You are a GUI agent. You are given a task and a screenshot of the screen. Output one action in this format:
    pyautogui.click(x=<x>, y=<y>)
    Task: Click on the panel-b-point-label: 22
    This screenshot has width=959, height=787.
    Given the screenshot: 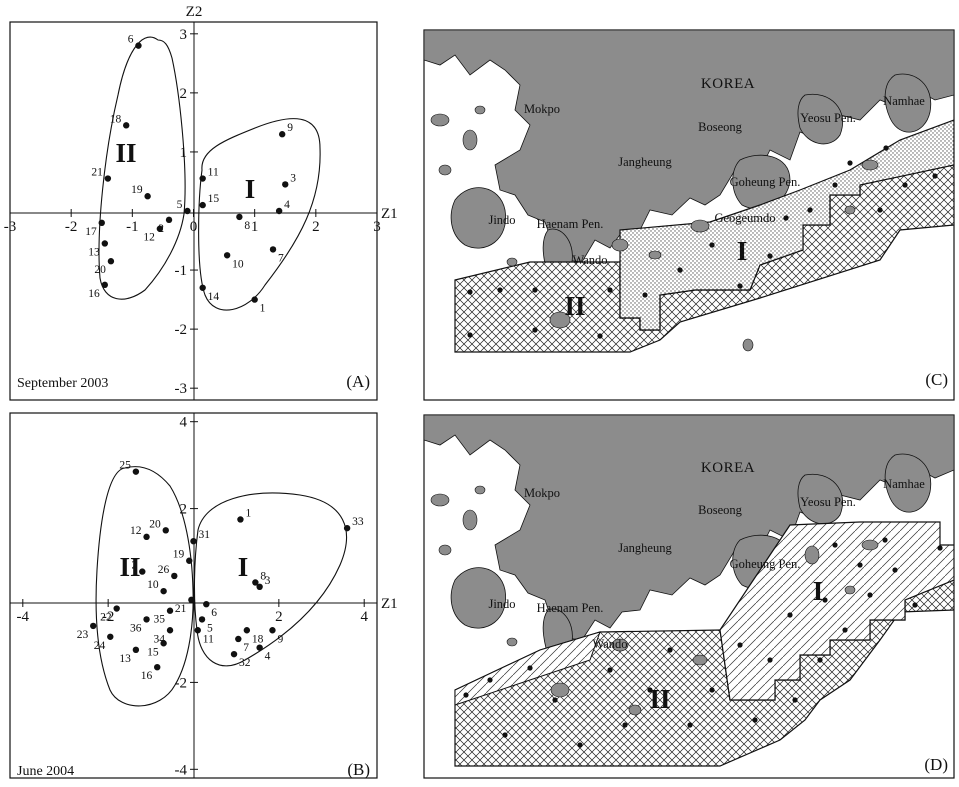 What is the action you would take?
    pyautogui.click(x=106, y=618)
    